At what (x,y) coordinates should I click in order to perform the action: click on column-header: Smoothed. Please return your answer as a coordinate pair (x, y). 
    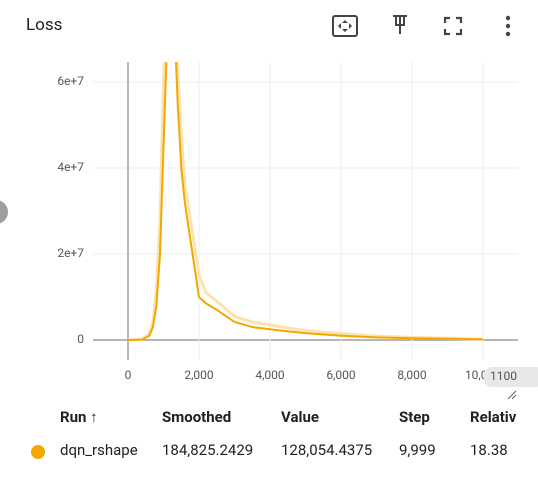
    Looking at the image, I should click on (197, 417).